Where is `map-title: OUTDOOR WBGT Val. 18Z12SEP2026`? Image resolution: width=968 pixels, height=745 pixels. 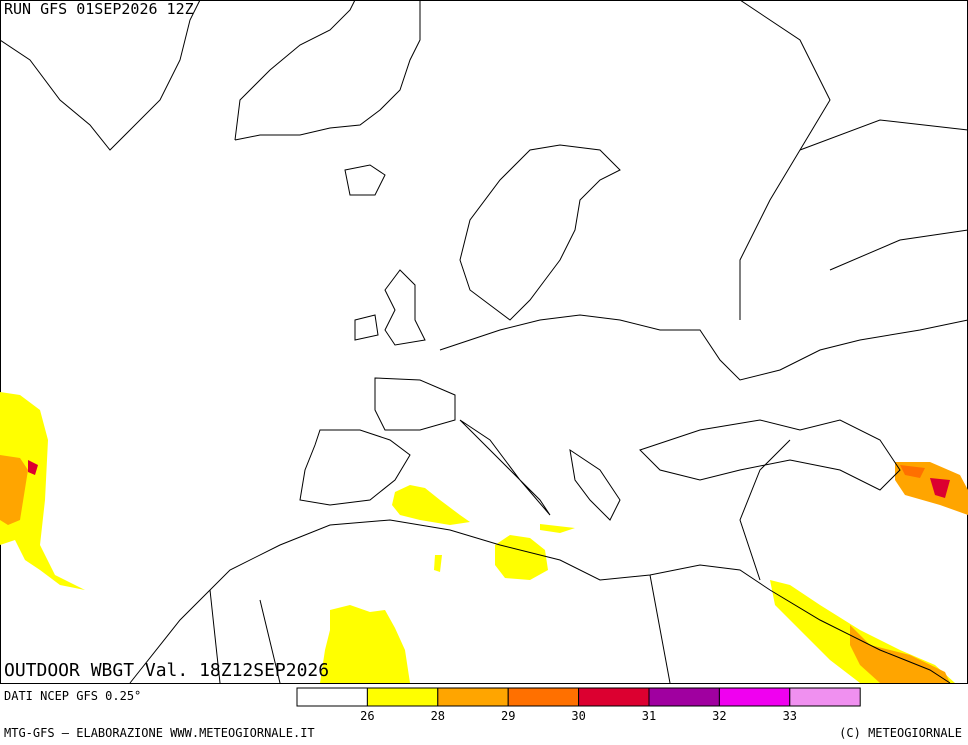 map-title: OUTDOOR WBGT Val. 18Z12SEP2026 is located at coordinates (166, 670).